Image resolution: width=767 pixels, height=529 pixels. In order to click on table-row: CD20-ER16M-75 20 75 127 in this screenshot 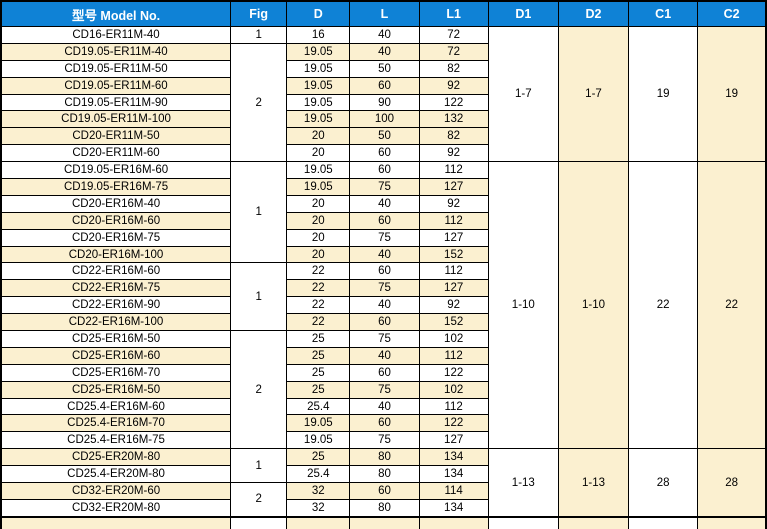, I will do `click(383, 237)`.